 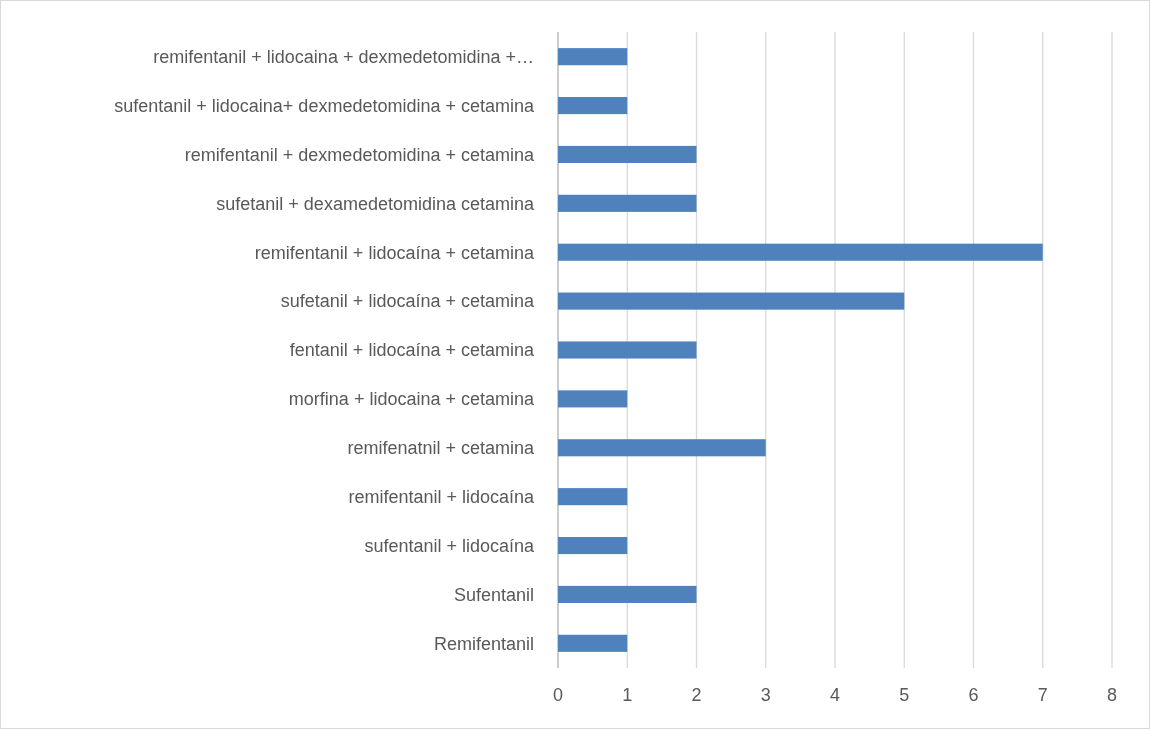 I want to click on x-tick-label: 4, so click(x=835, y=695).